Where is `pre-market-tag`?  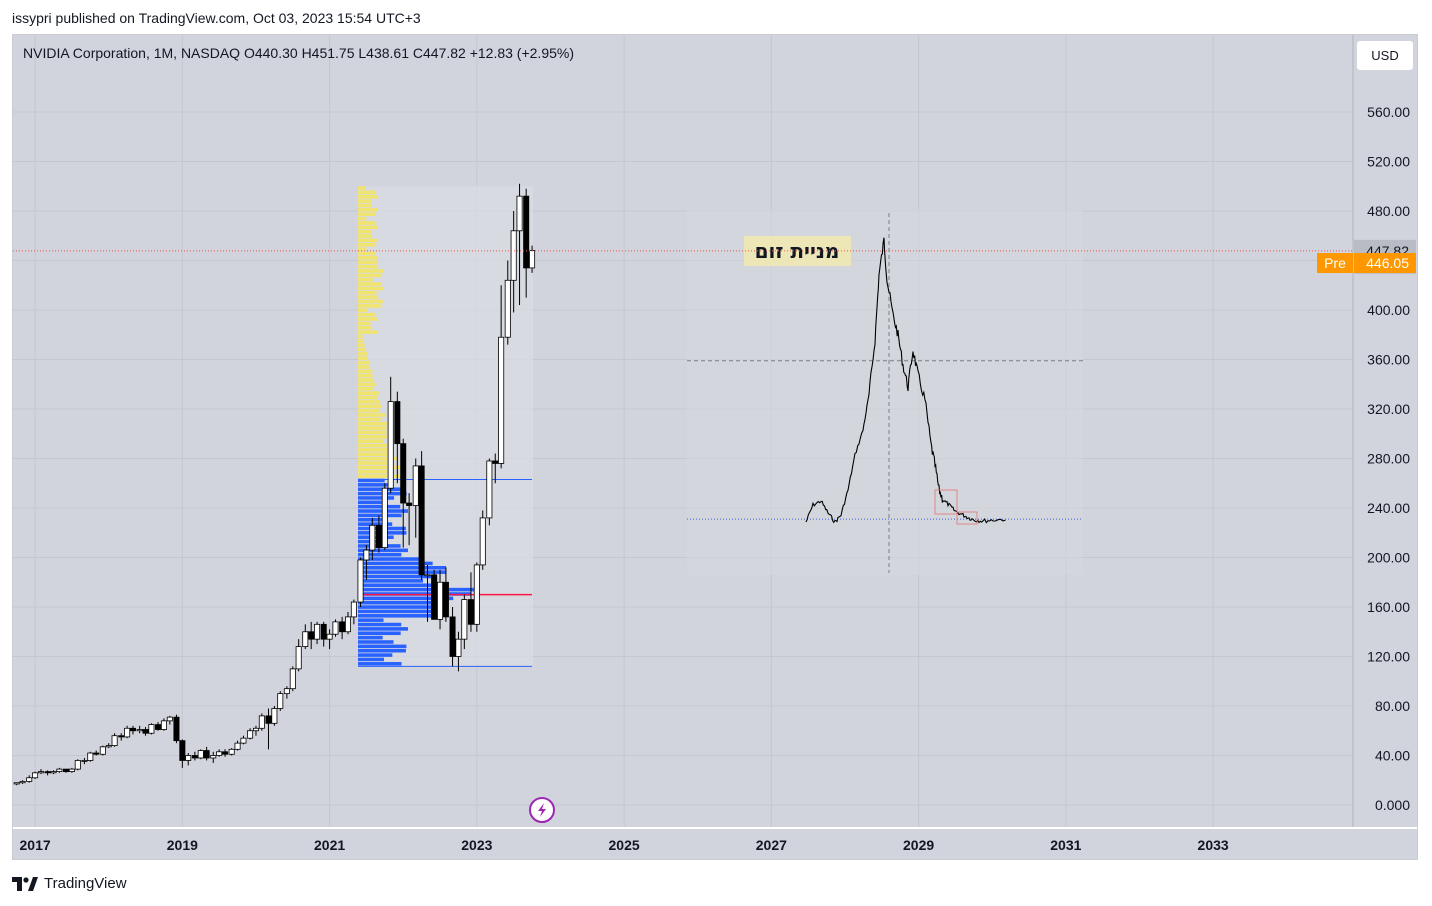
pre-market-tag is located at coordinates (1335, 263).